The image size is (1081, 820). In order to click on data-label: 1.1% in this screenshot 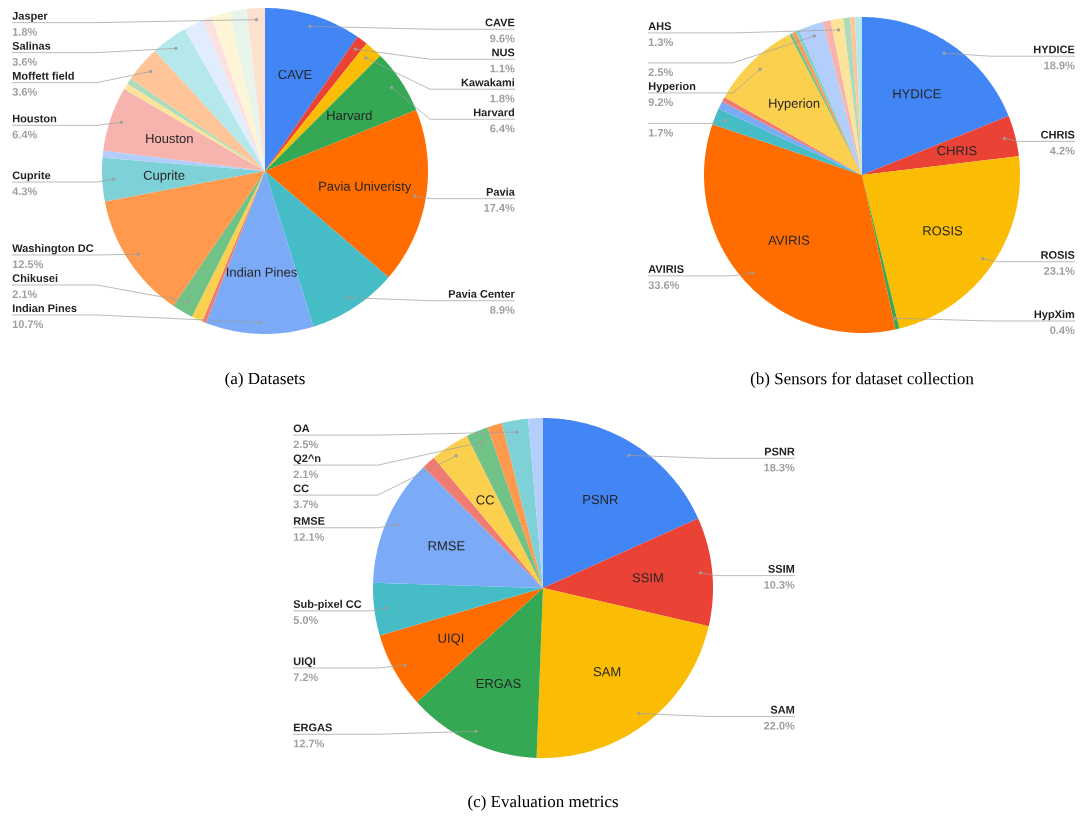, I will do `click(502, 68)`.